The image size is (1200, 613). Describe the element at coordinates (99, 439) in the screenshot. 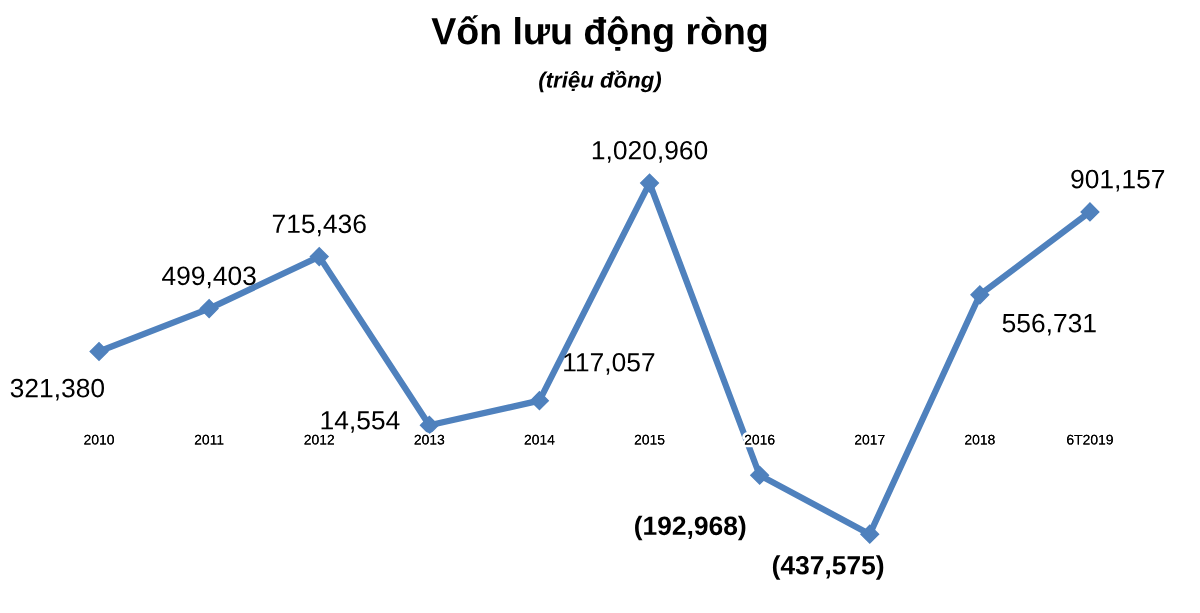

I see `x-tick-label: 2010` at that location.